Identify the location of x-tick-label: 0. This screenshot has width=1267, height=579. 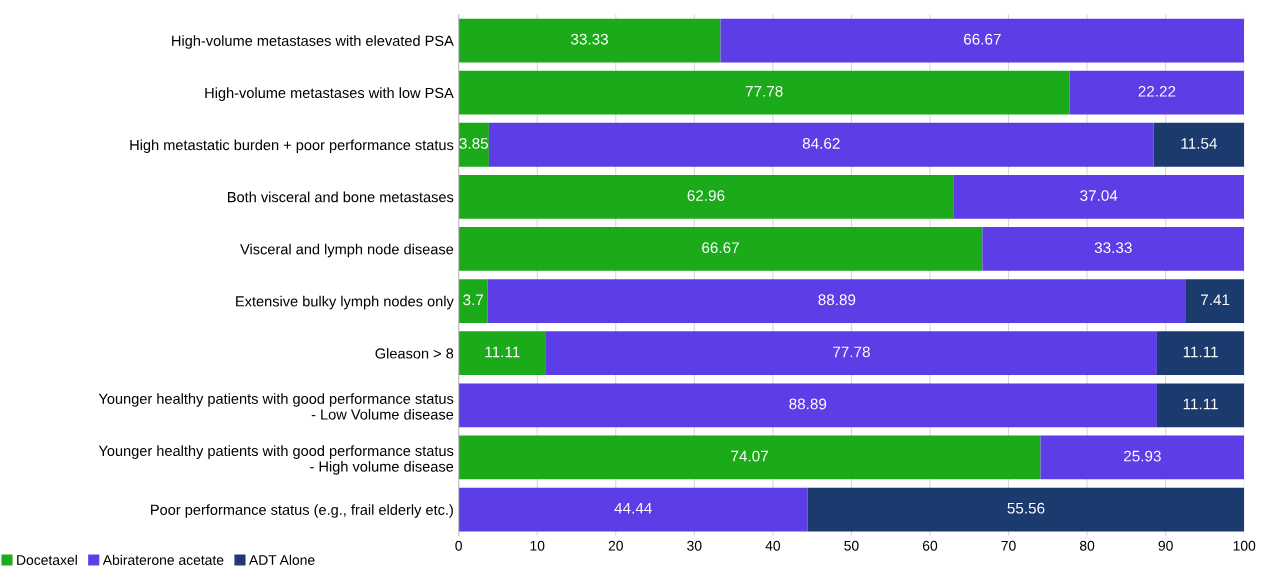
(458, 545).